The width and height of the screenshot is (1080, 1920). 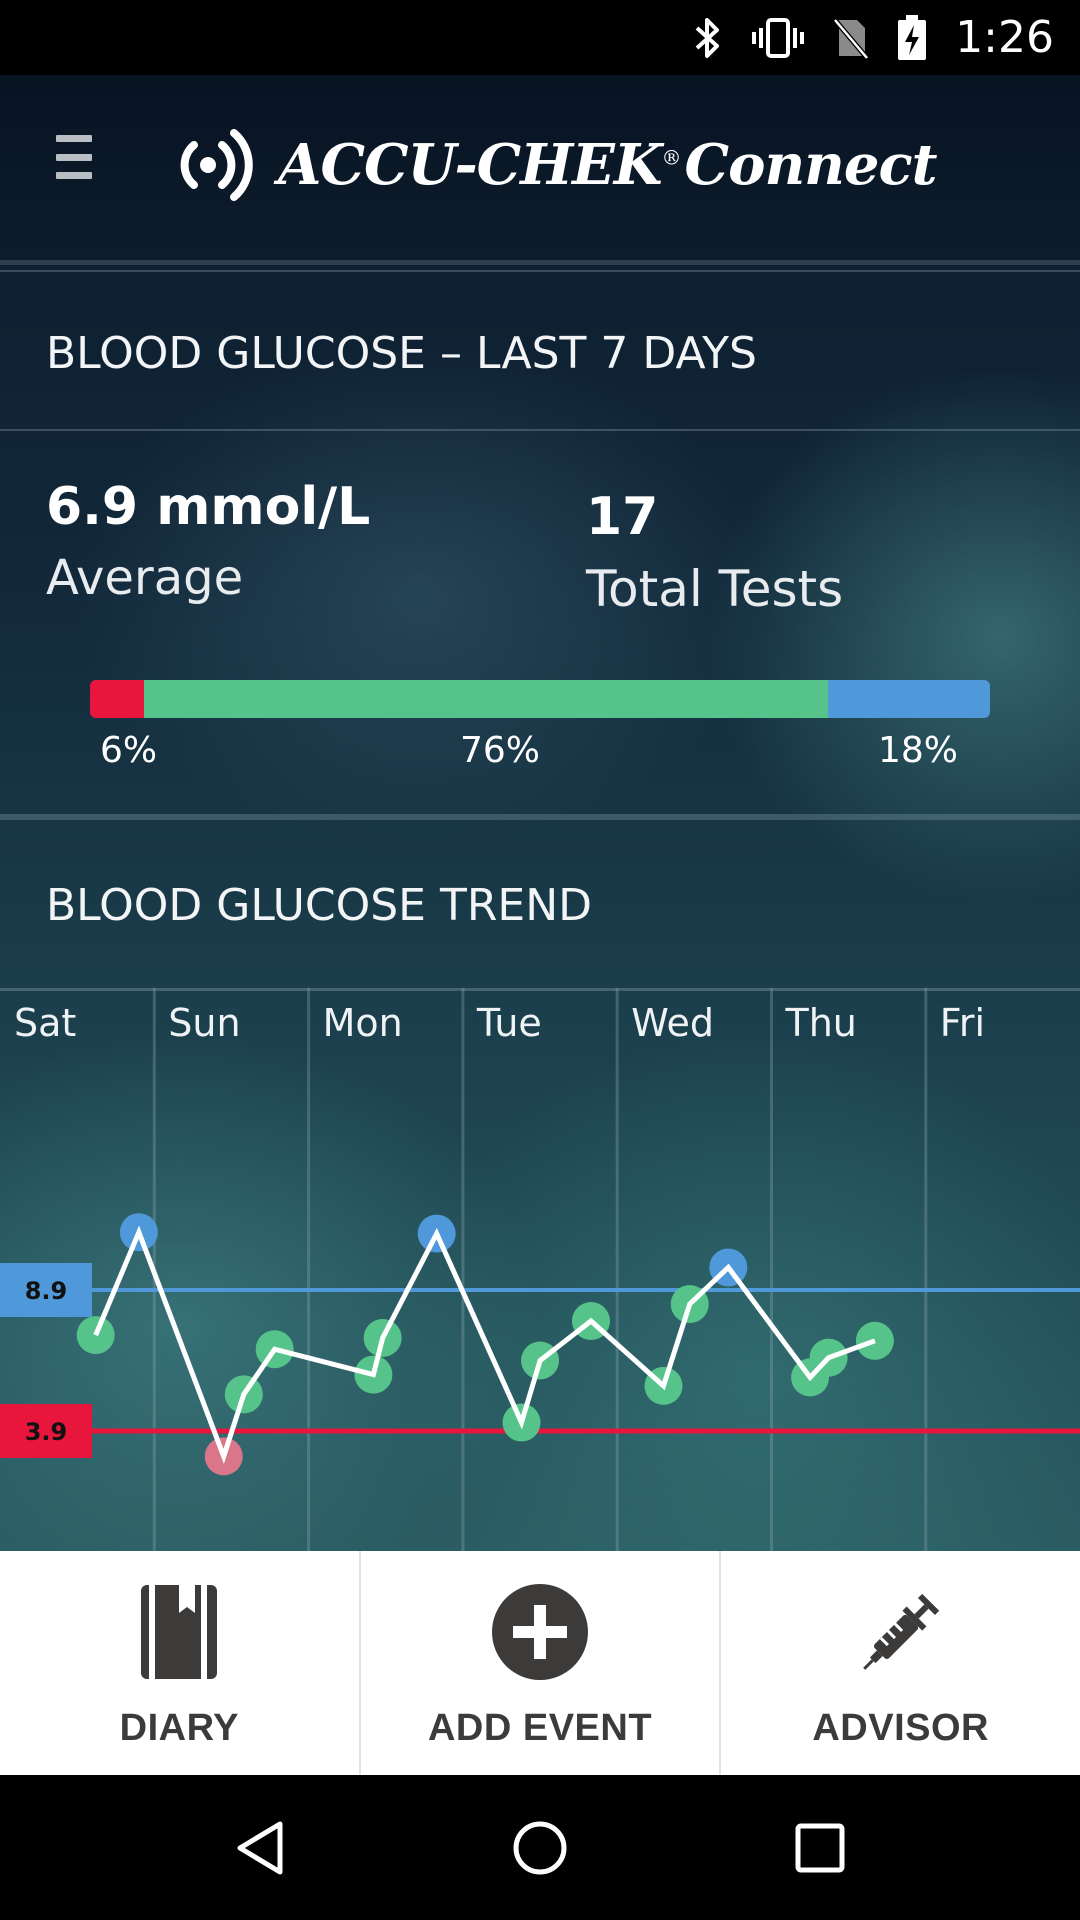 I want to click on battery-charging-icon, so click(x=912, y=37).